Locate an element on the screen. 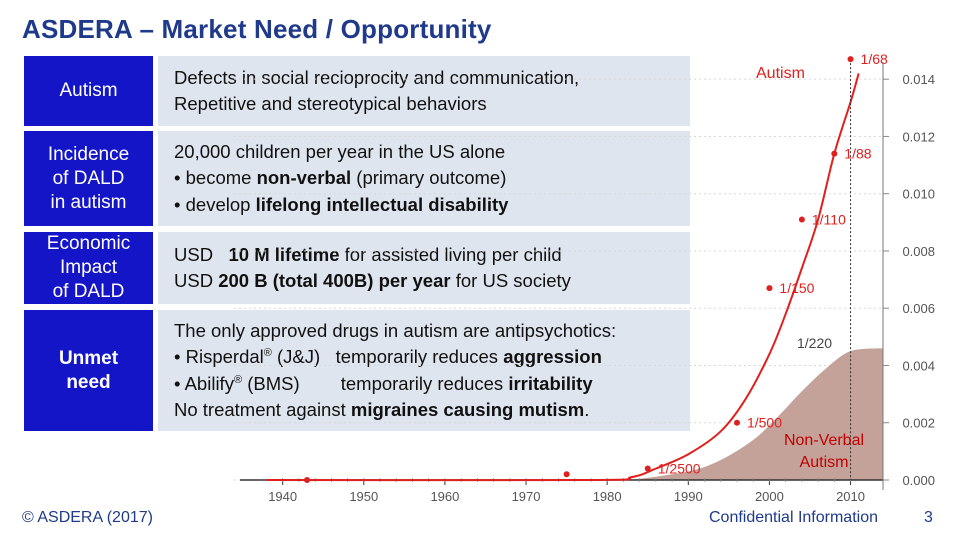 The height and width of the screenshot is (540, 960). autism-ratio-label: 1/500 is located at coordinates (764, 423).